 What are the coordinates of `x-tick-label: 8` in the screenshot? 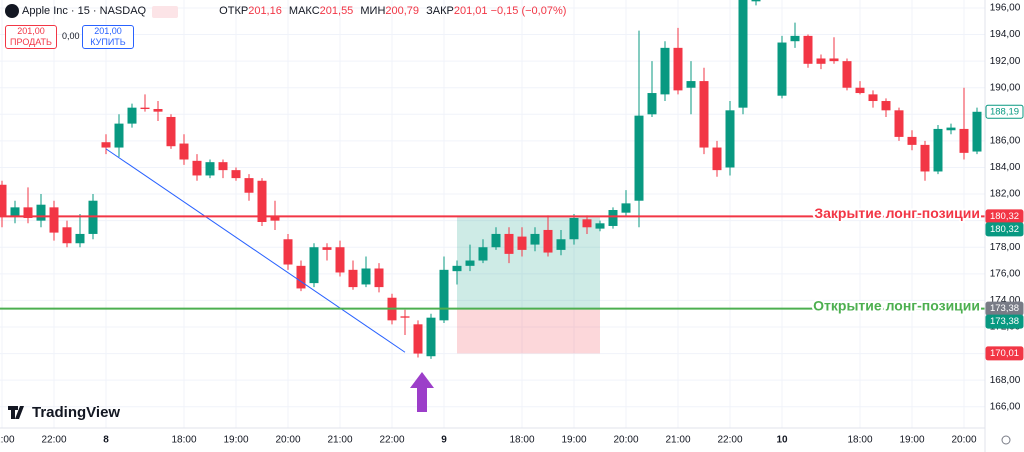 It's located at (106, 440).